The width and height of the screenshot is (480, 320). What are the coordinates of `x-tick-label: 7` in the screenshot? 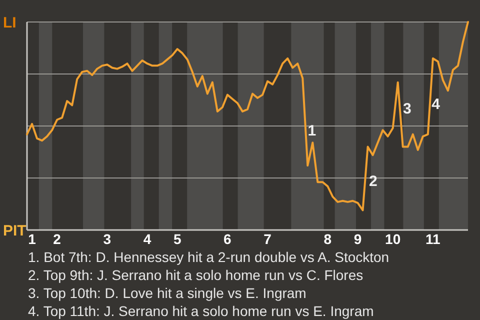 It's located at (268, 239).